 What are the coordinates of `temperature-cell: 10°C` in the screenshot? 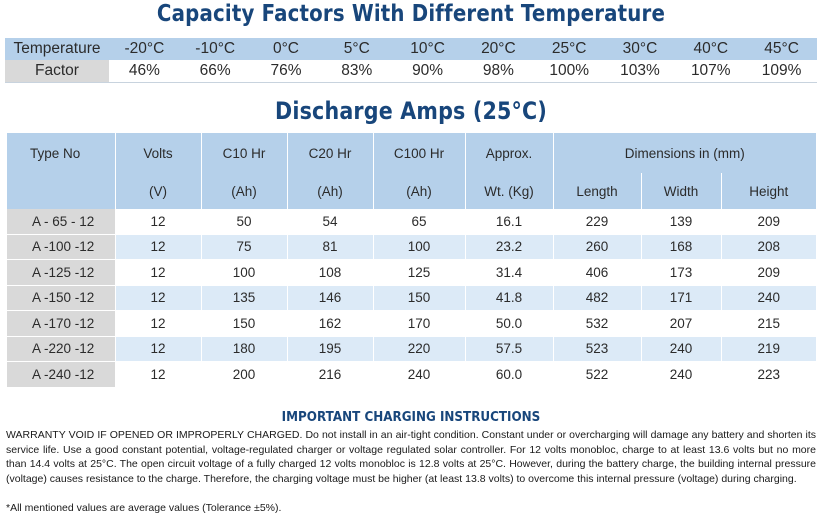 It's located at (427, 49).